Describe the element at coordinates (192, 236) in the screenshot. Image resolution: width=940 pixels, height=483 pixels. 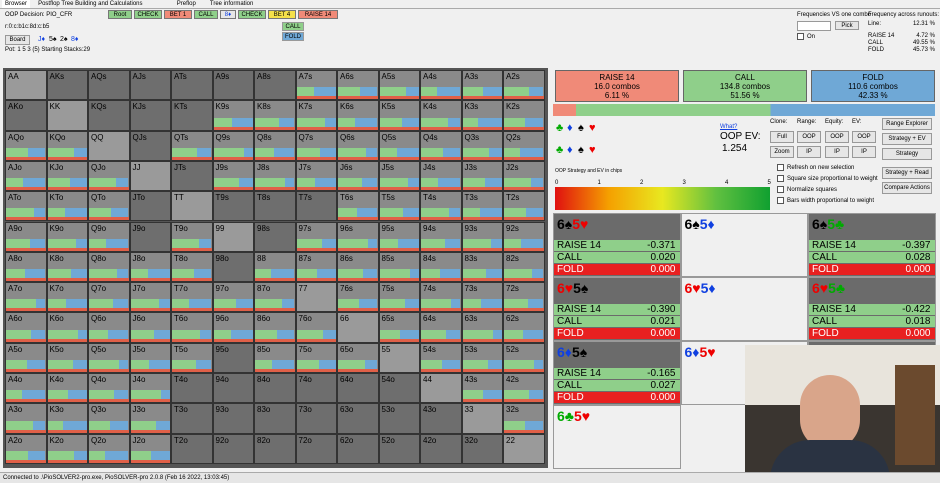
I see `hand-cell: T9o` at that location.